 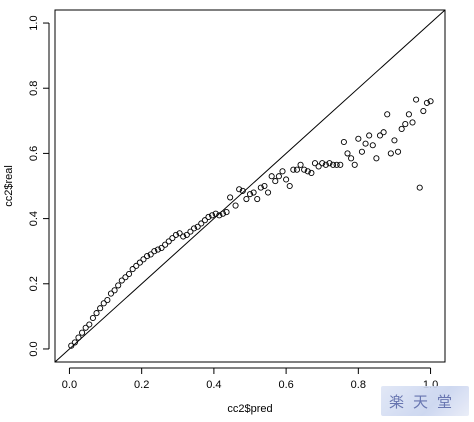 I want to click on watermark-glyph: 楽, so click(x=397, y=402).